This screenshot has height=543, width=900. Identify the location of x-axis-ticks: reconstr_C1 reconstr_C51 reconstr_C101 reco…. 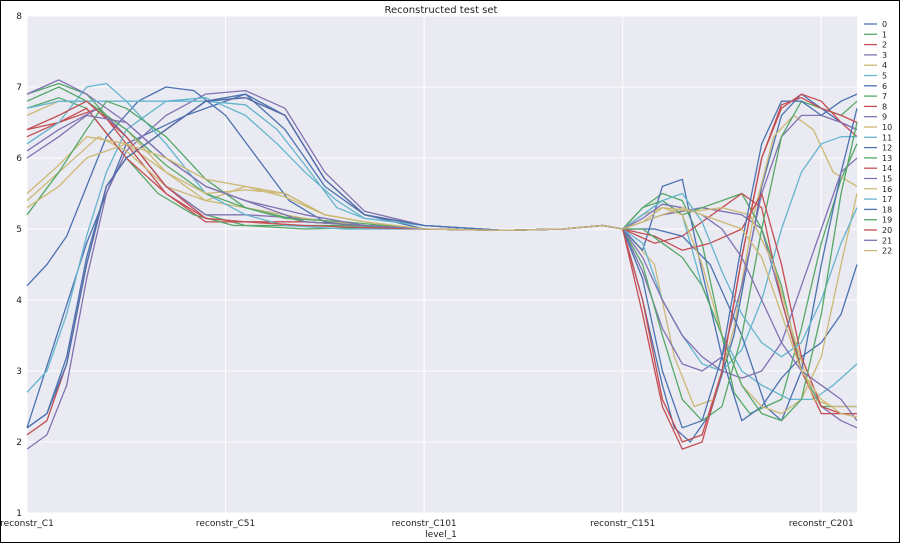
(427, 524).